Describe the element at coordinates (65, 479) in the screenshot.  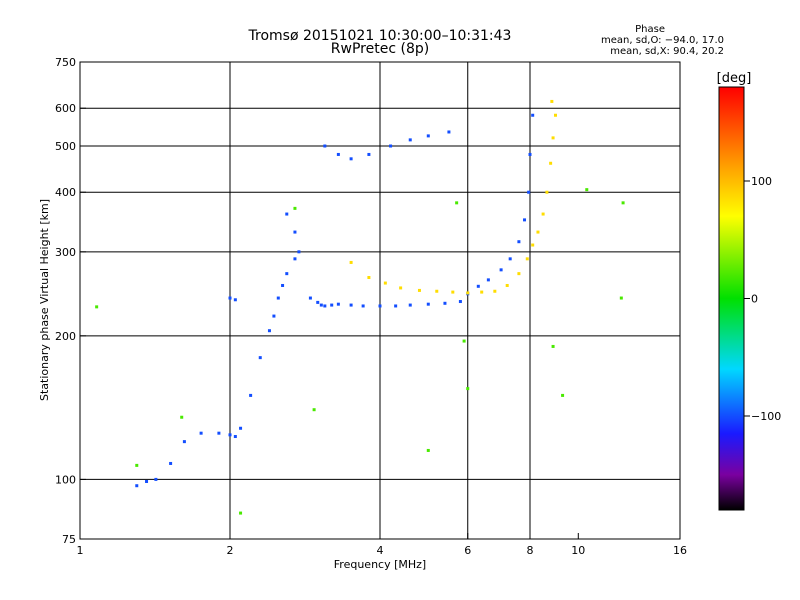
I see `y-tick-label: 100` at that location.